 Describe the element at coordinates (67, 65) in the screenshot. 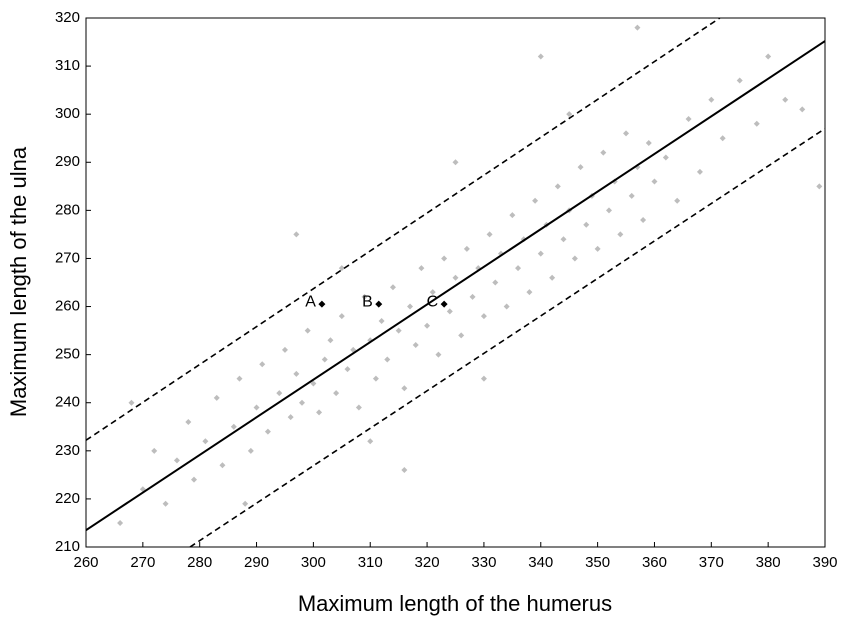

I see `y-tick-label: 310` at that location.